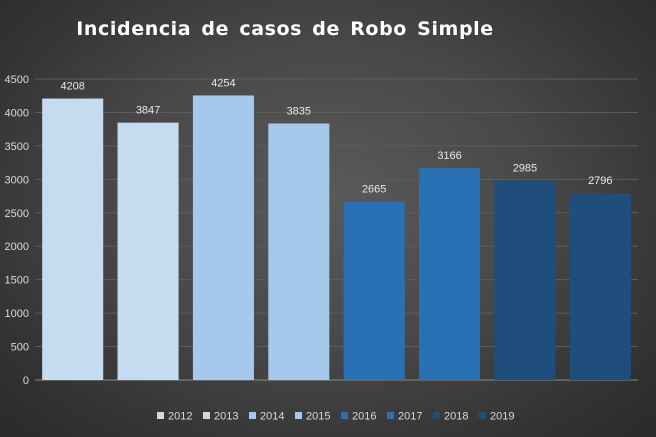  I want to click on bar-2013, so click(148, 251).